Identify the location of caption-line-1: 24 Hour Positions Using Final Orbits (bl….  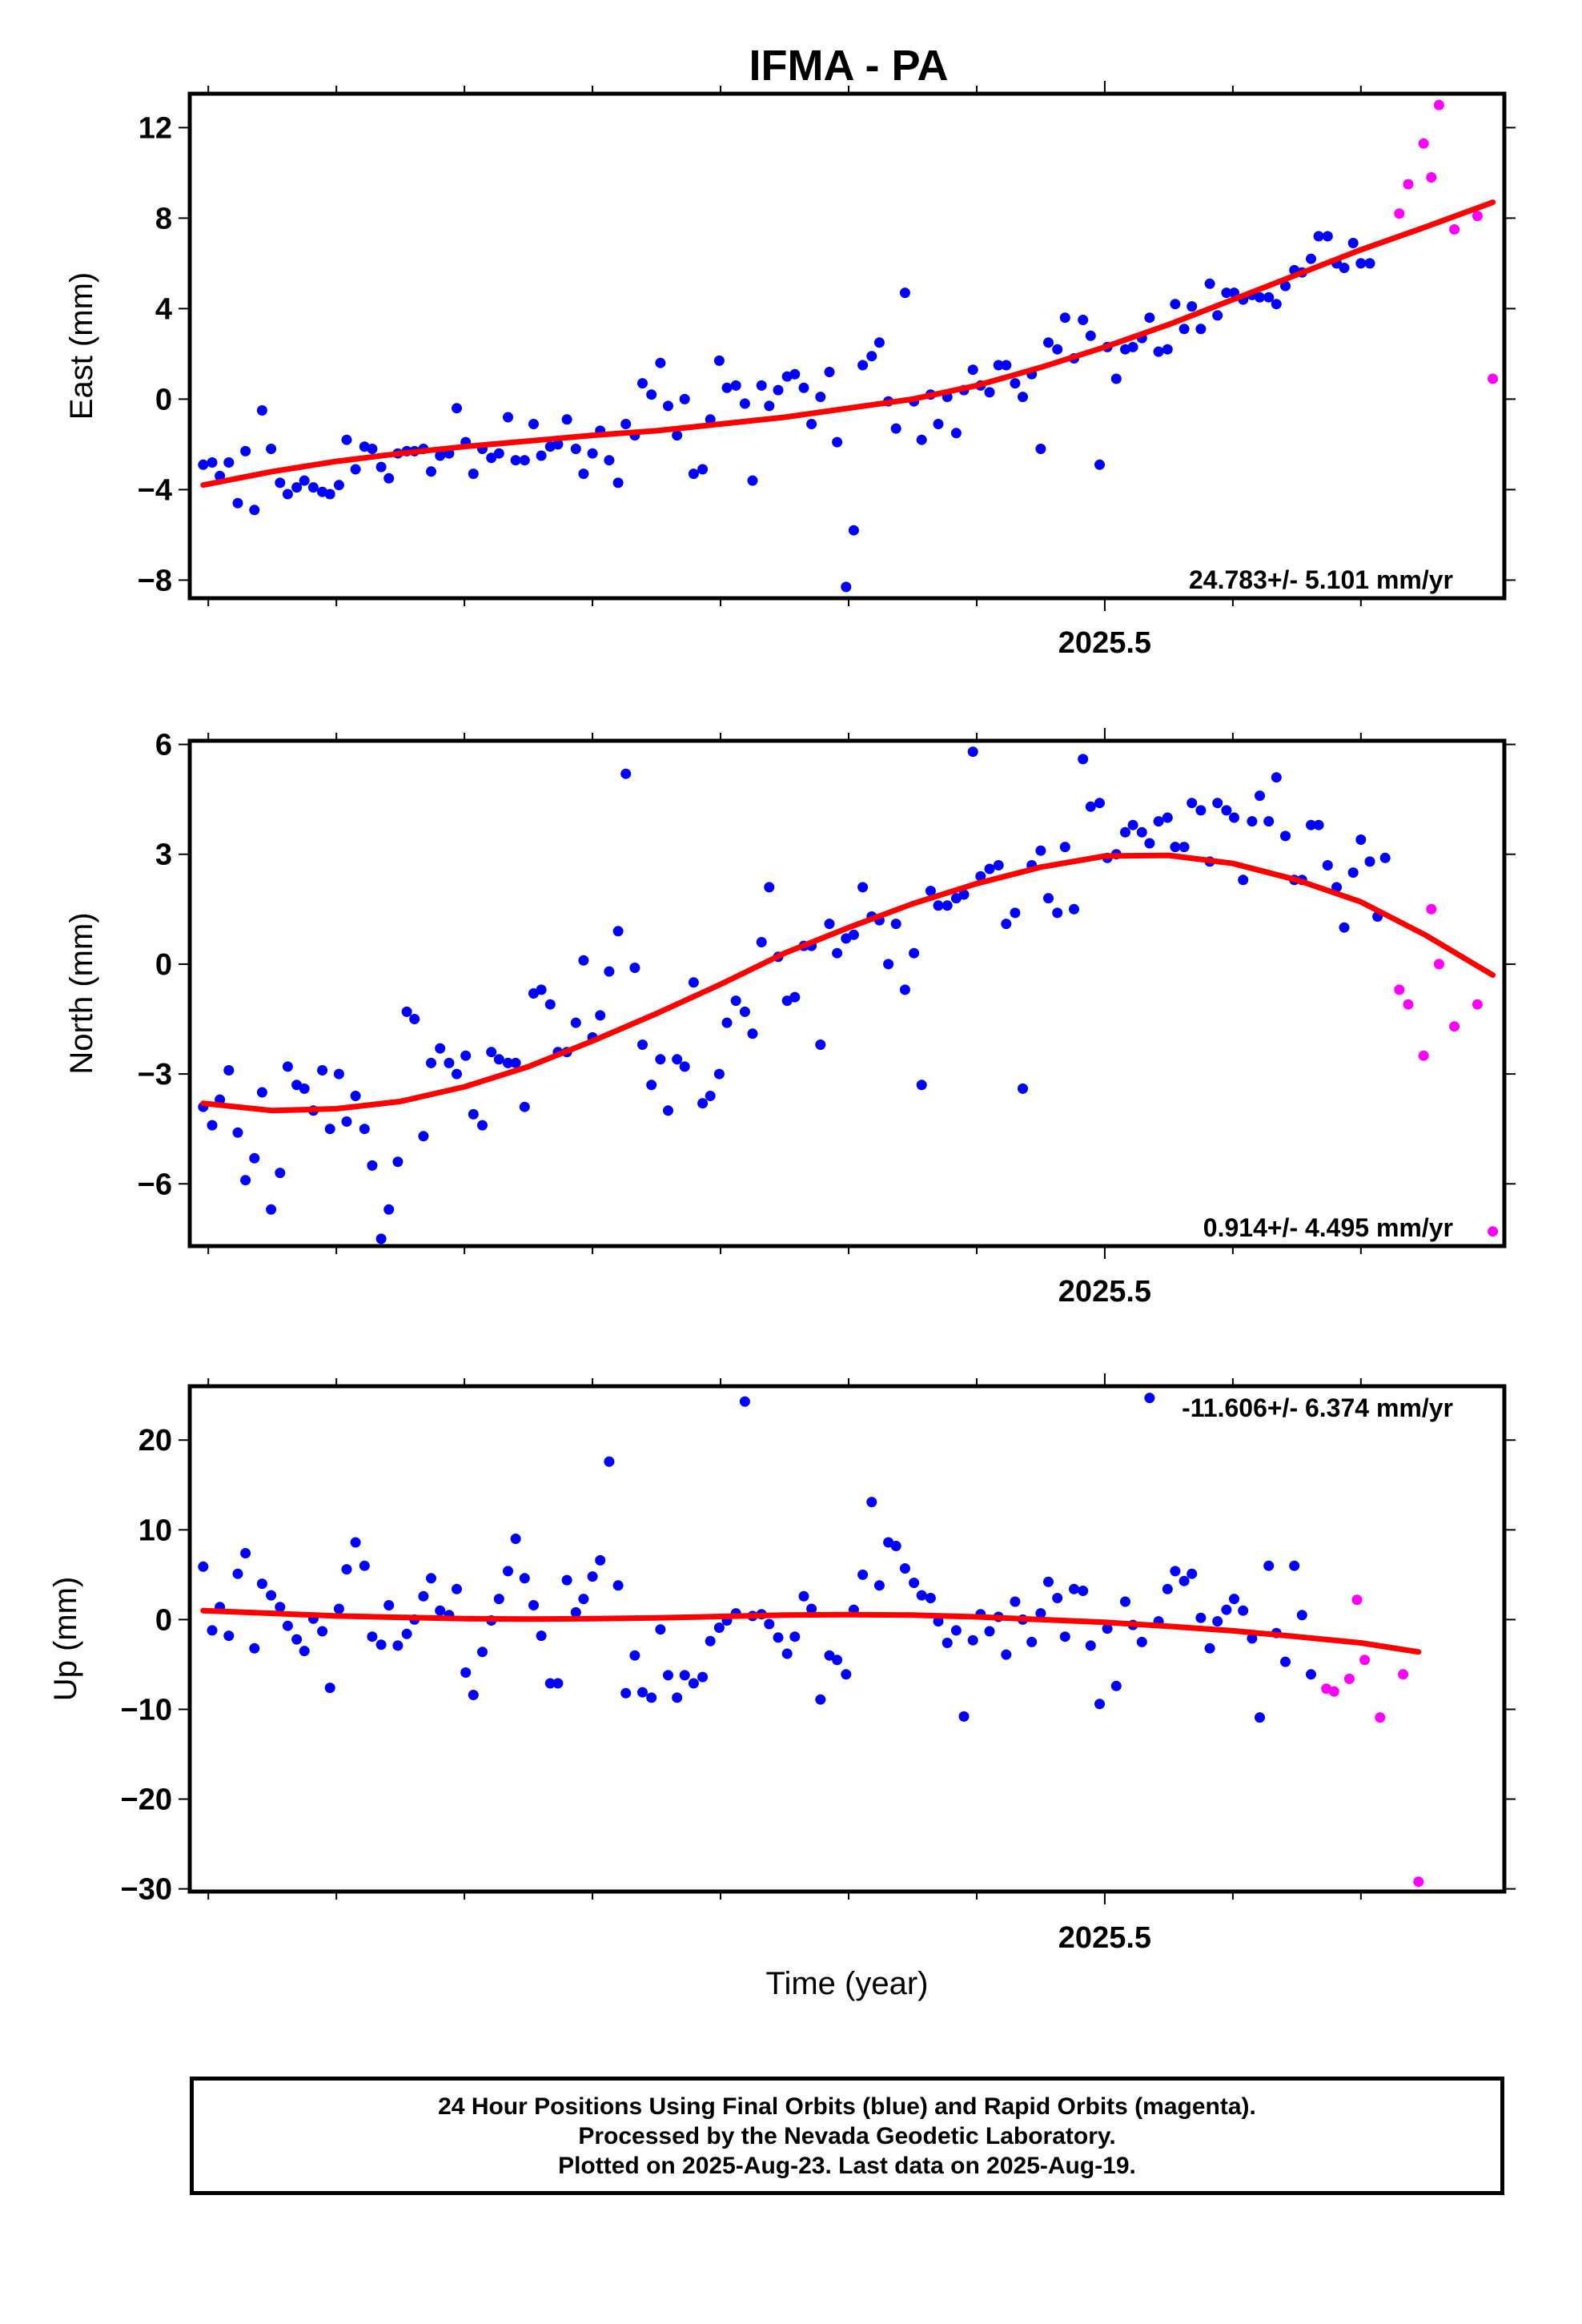
(847, 2106).